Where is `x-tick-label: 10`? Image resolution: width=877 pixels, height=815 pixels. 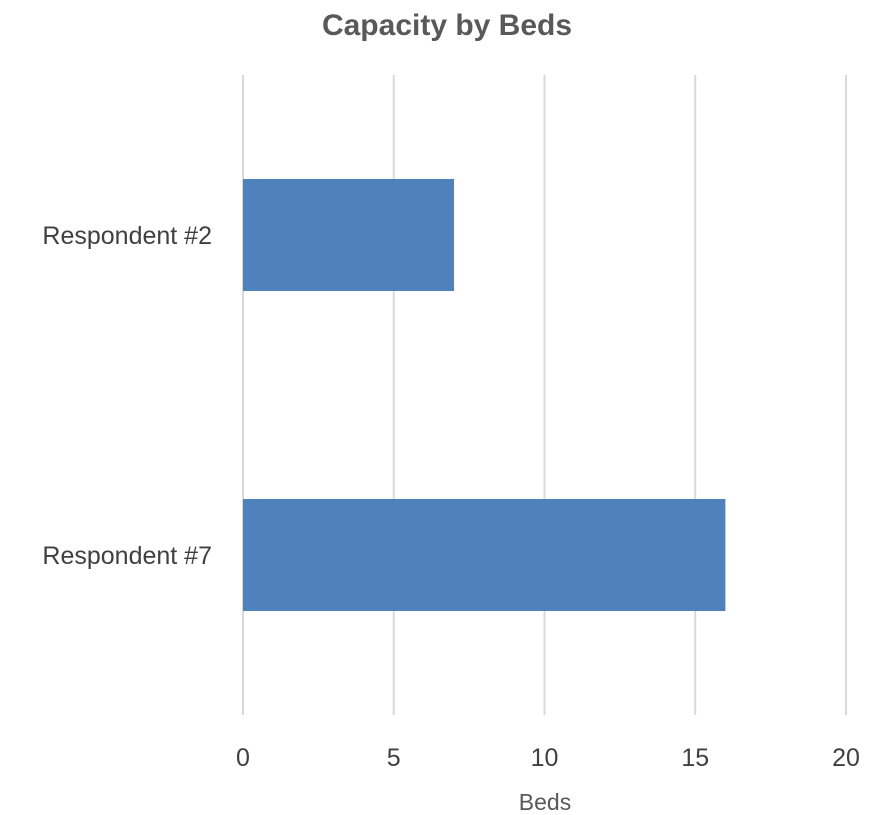
x-tick-label: 10 is located at coordinates (545, 758).